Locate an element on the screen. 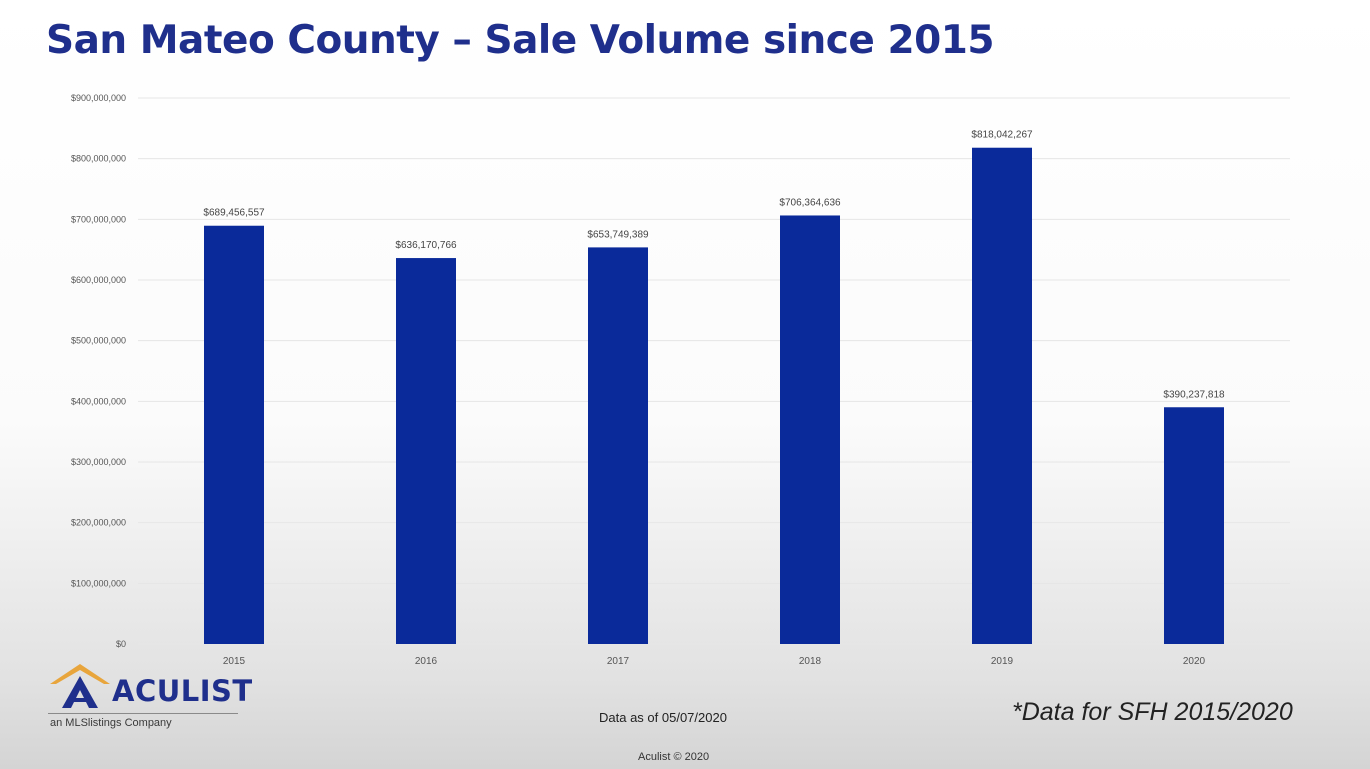  x-tick-label-2018: 2018 is located at coordinates (810, 661).